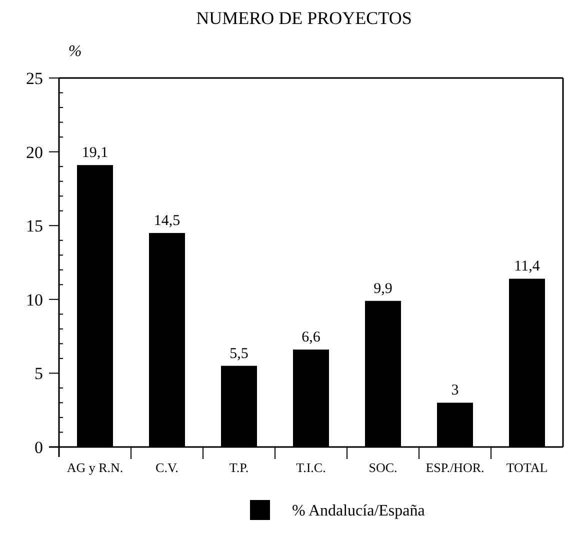 The width and height of the screenshot is (568, 545). What do you see at coordinates (383, 467) in the screenshot?
I see `x-tick-label: SOC.` at bounding box center [383, 467].